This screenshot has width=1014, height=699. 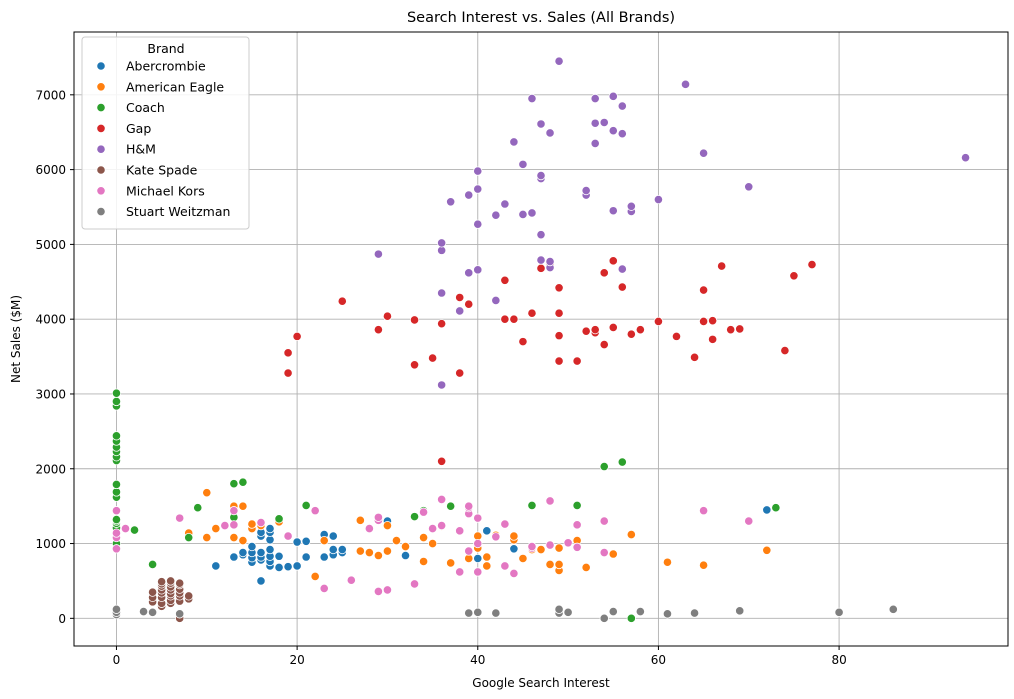 I want to click on y-tick-label: 7000, so click(x=50, y=95).